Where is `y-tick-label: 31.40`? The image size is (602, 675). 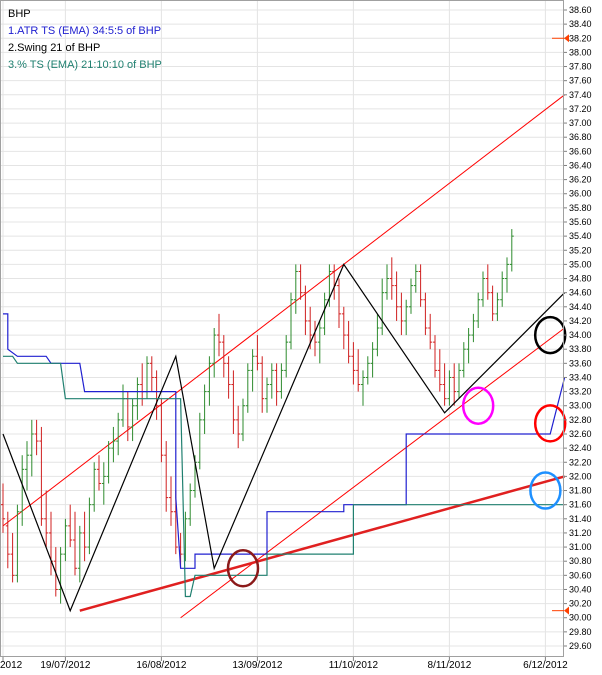 y-tick-label: 31.40 is located at coordinates (580, 519).